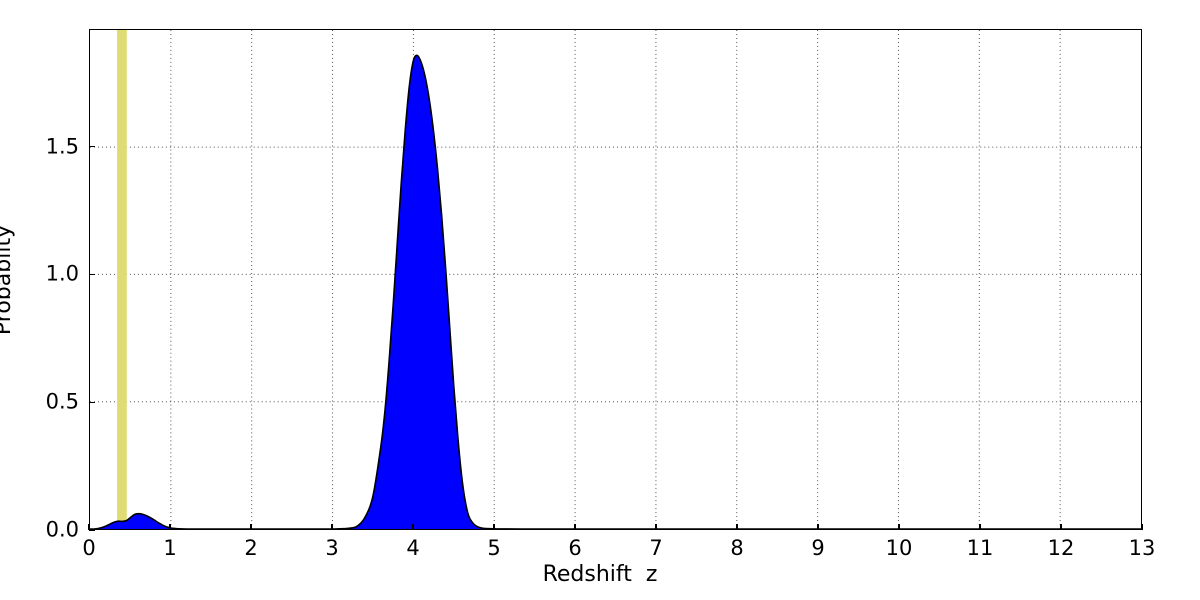 The width and height of the screenshot is (1200, 600). Describe the element at coordinates (980, 548) in the screenshot. I see `x-tick-label: 11` at that location.